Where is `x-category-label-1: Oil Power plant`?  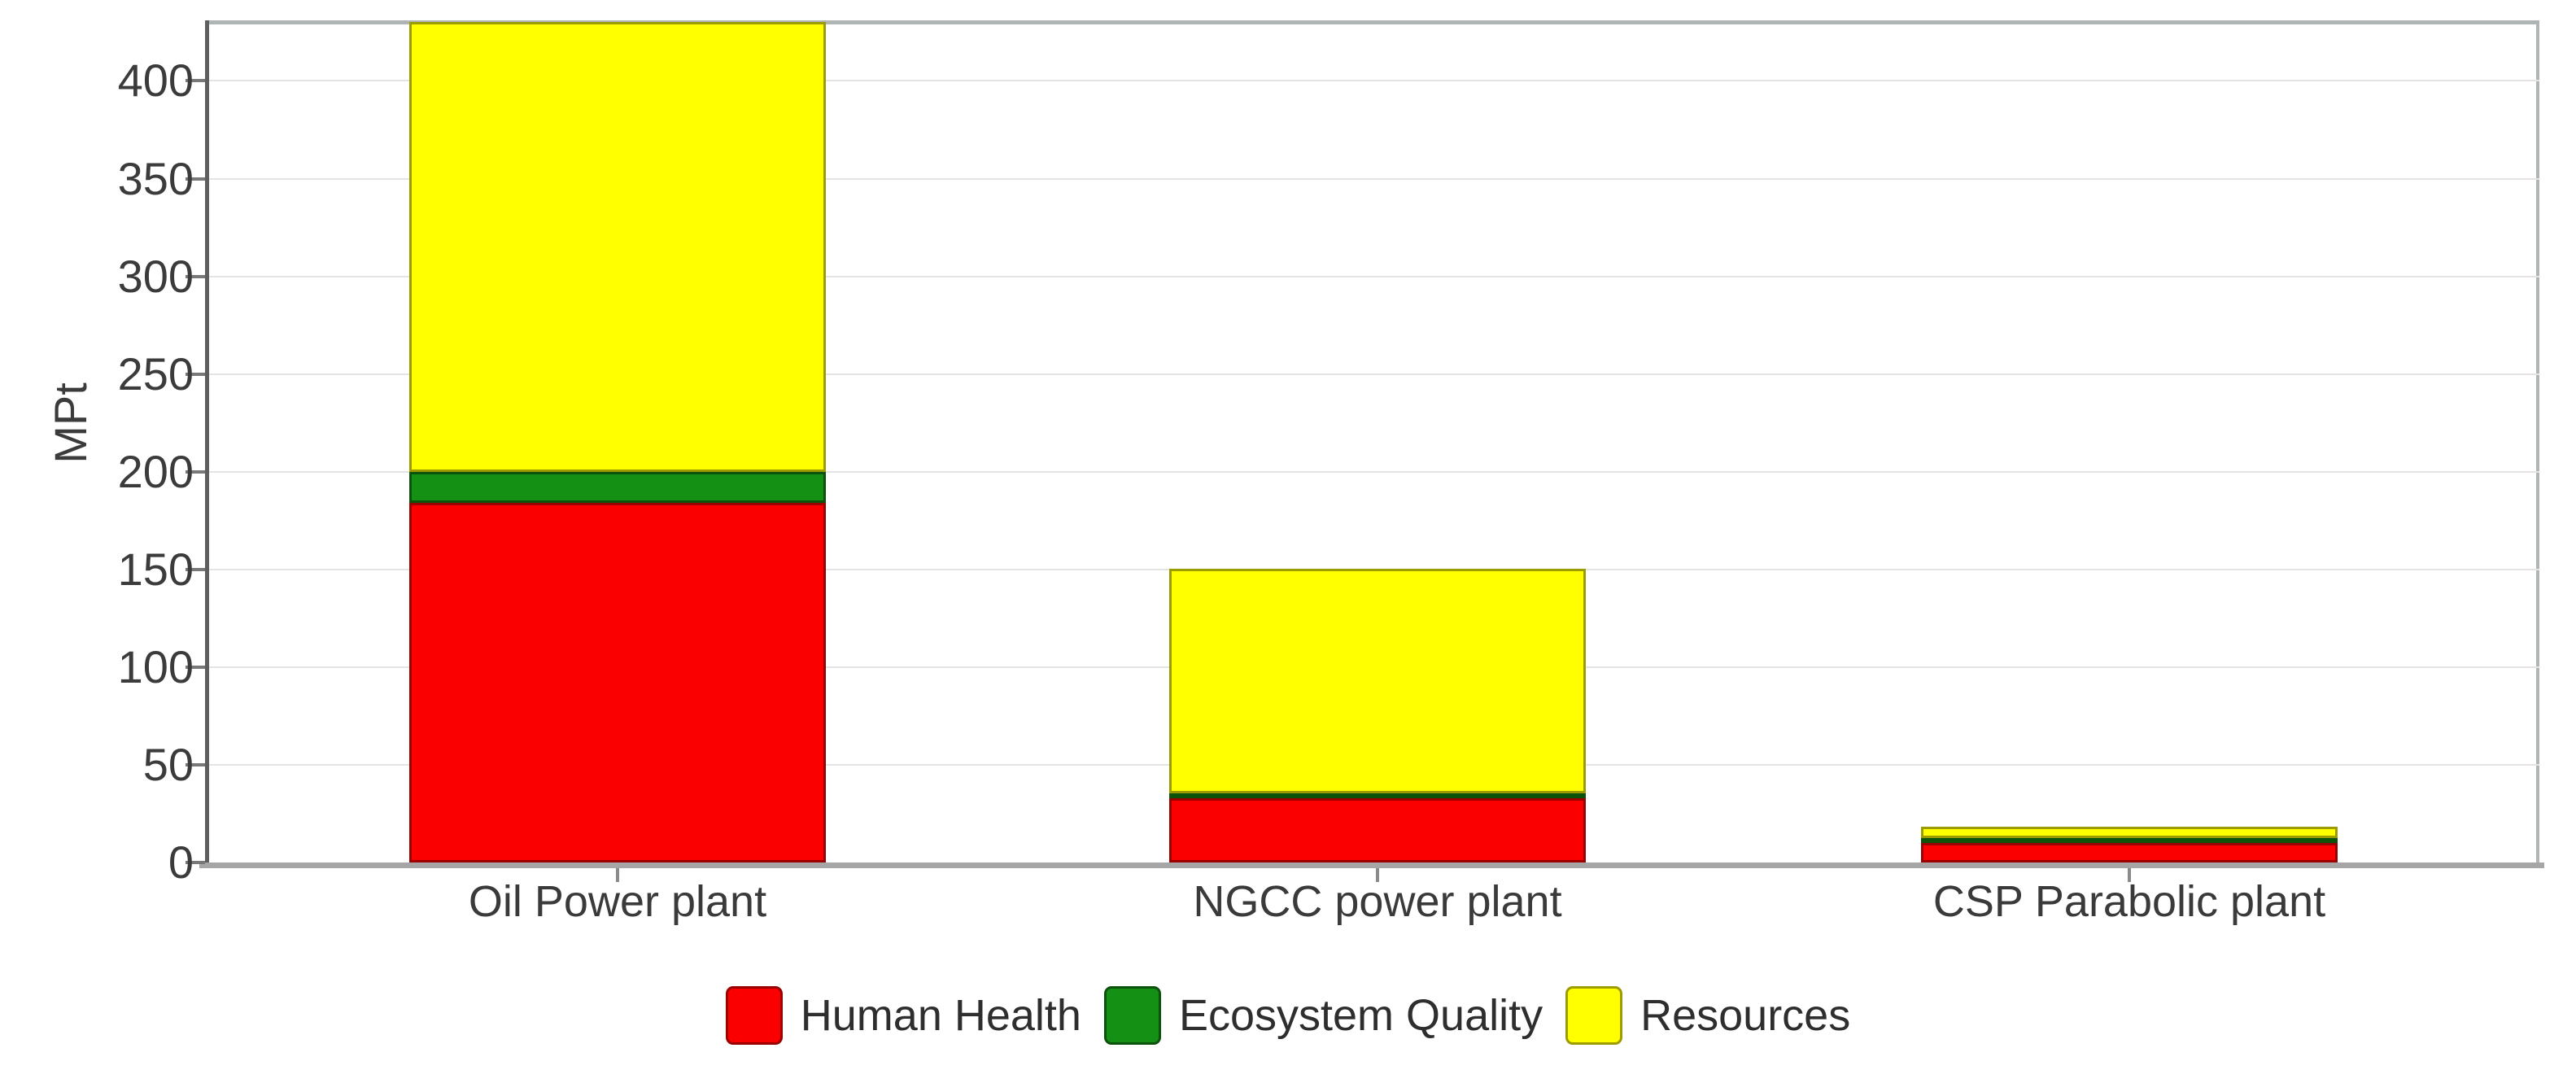 x-category-label-1: Oil Power plant is located at coordinates (617, 901).